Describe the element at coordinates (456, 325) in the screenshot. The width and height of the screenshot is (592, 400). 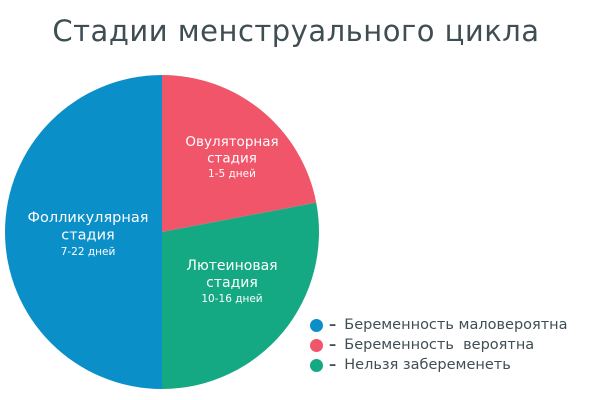
I see `legend-label: Беременность маловероятна` at that location.